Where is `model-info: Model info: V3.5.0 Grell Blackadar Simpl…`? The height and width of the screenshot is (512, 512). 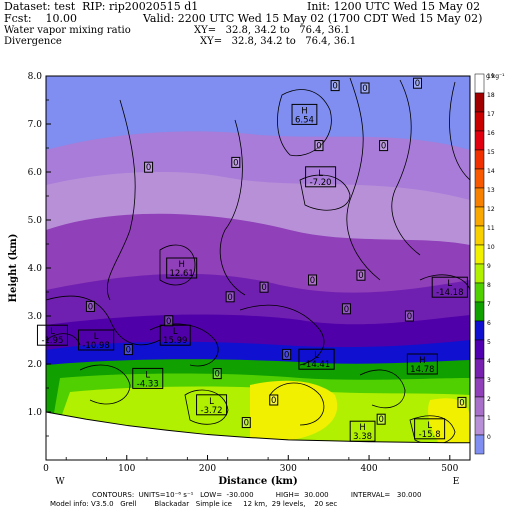
model-info: Model info: V3.5.0 Grell Blackadar Simpl… is located at coordinates (194, 504).